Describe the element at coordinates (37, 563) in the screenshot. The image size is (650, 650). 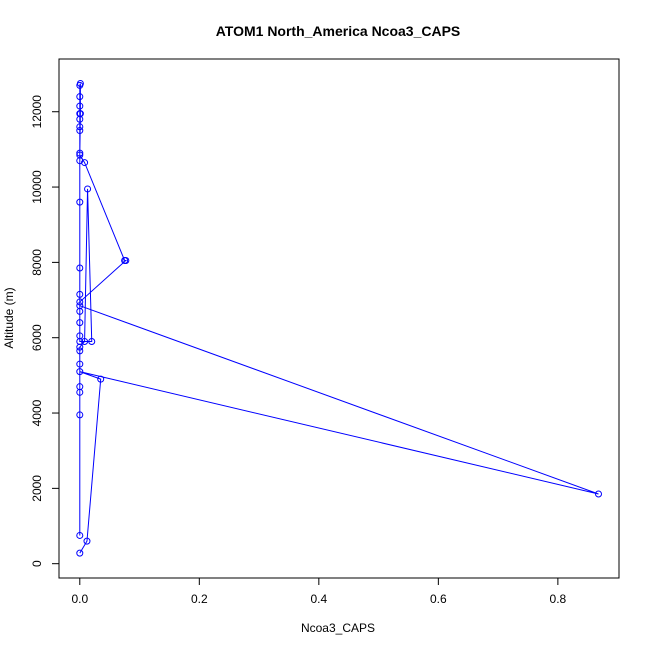
I see `y-tick-label: 0` at that location.